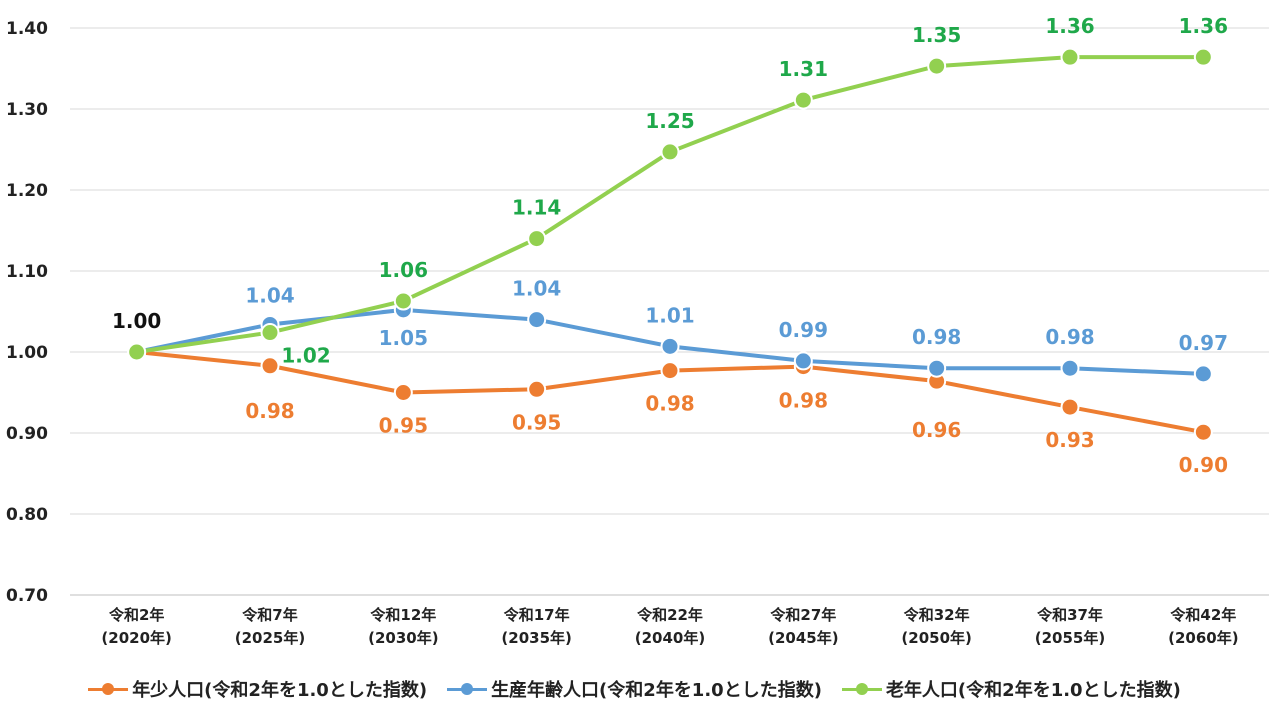 This screenshot has width=1269, height=702. Describe the element at coordinates (136, 321) in the screenshot. I see `start-data-label: 1.00` at that location.